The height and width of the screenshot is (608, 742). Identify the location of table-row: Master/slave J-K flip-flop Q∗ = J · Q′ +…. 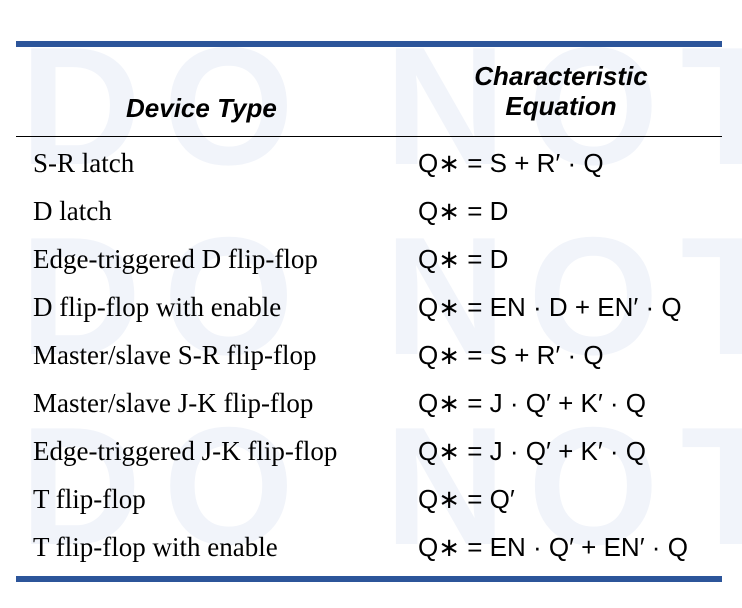
(369, 404).